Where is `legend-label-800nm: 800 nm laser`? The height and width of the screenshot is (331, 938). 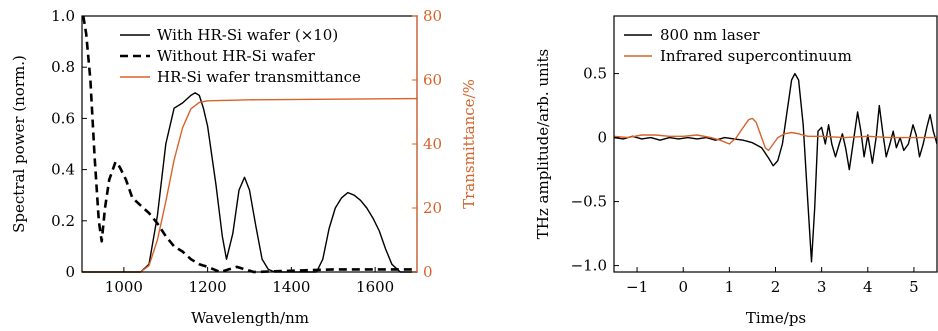 legend-label-800nm: 800 nm laser is located at coordinates (710, 35).